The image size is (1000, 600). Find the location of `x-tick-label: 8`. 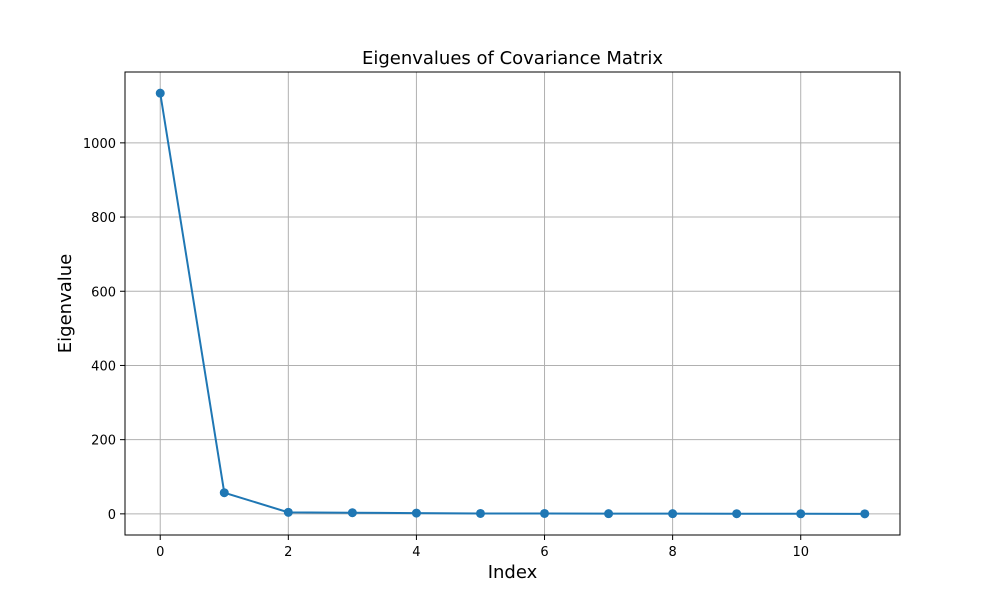

x-tick-label: 8 is located at coordinates (672, 552).